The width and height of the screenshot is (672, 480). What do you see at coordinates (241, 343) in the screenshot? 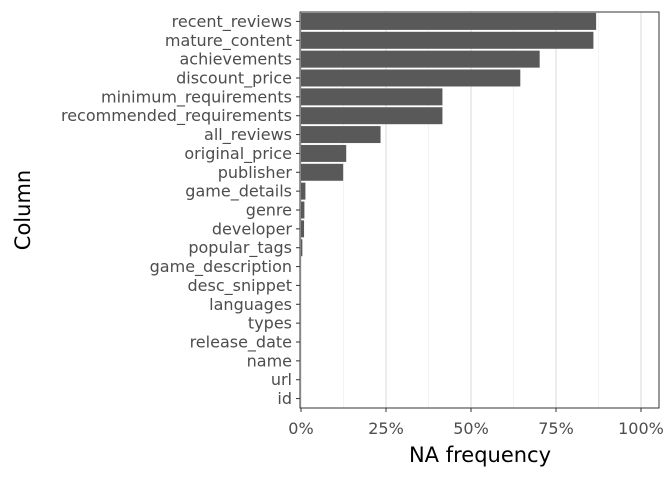
I see `y-tick-label: release_date` at bounding box center [241, 343].